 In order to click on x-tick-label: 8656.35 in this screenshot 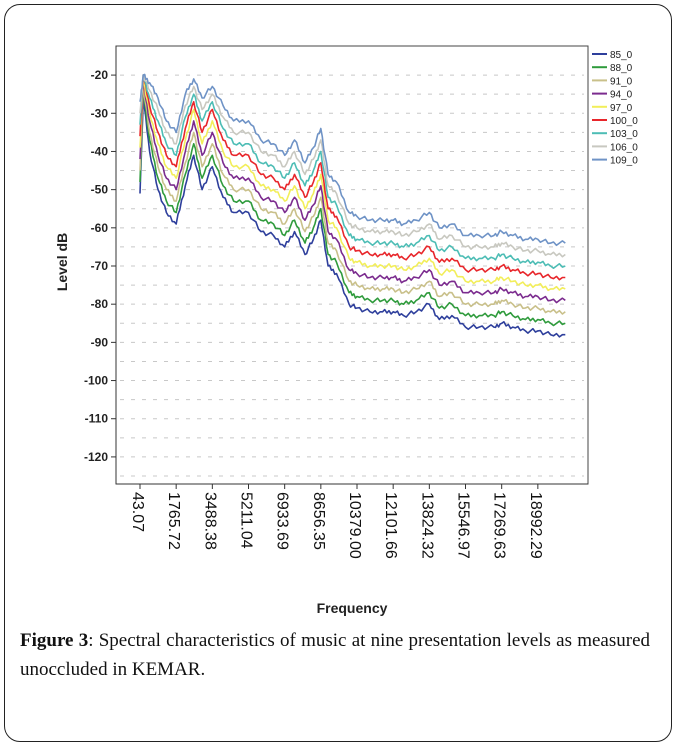, I will do `click(318, 521)`.